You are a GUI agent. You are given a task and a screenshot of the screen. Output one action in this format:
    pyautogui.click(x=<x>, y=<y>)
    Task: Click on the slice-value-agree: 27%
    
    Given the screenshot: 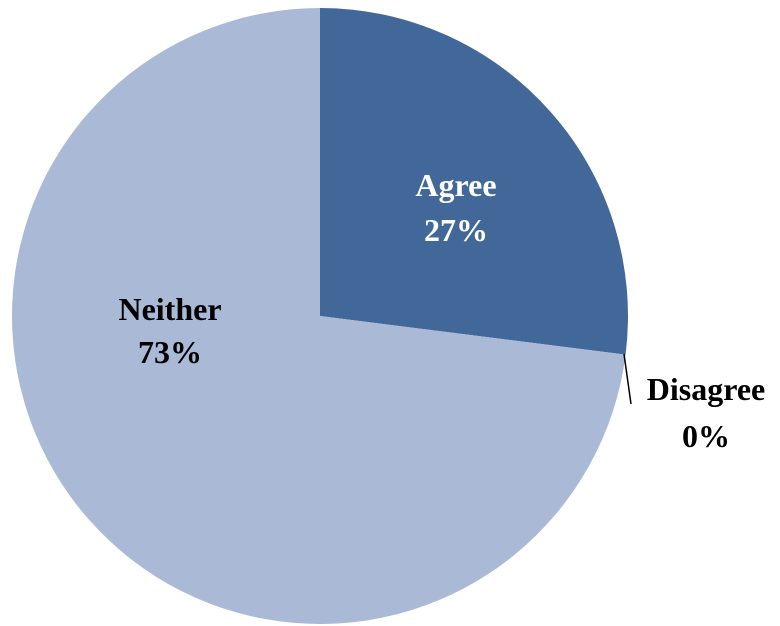 What is the action you would take?
    pyautogui.click(x=456, y=230)
    